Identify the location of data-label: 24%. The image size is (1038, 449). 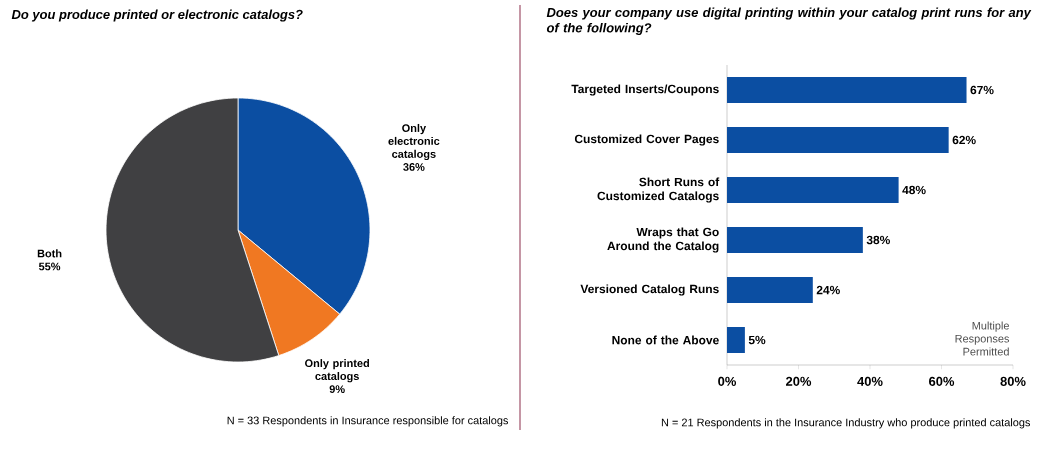
(828, 290).